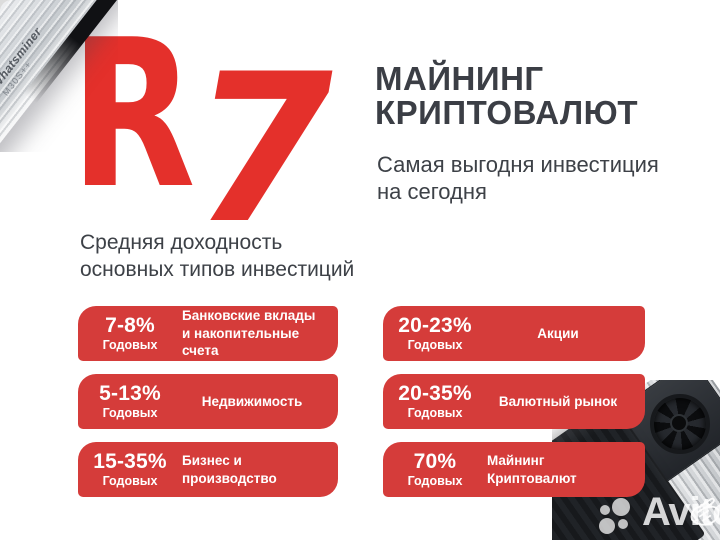 This screenshot has height=540, width=720. I want to click on pill-stocks: 20-23% Годовых Акции, so click(514, 333).